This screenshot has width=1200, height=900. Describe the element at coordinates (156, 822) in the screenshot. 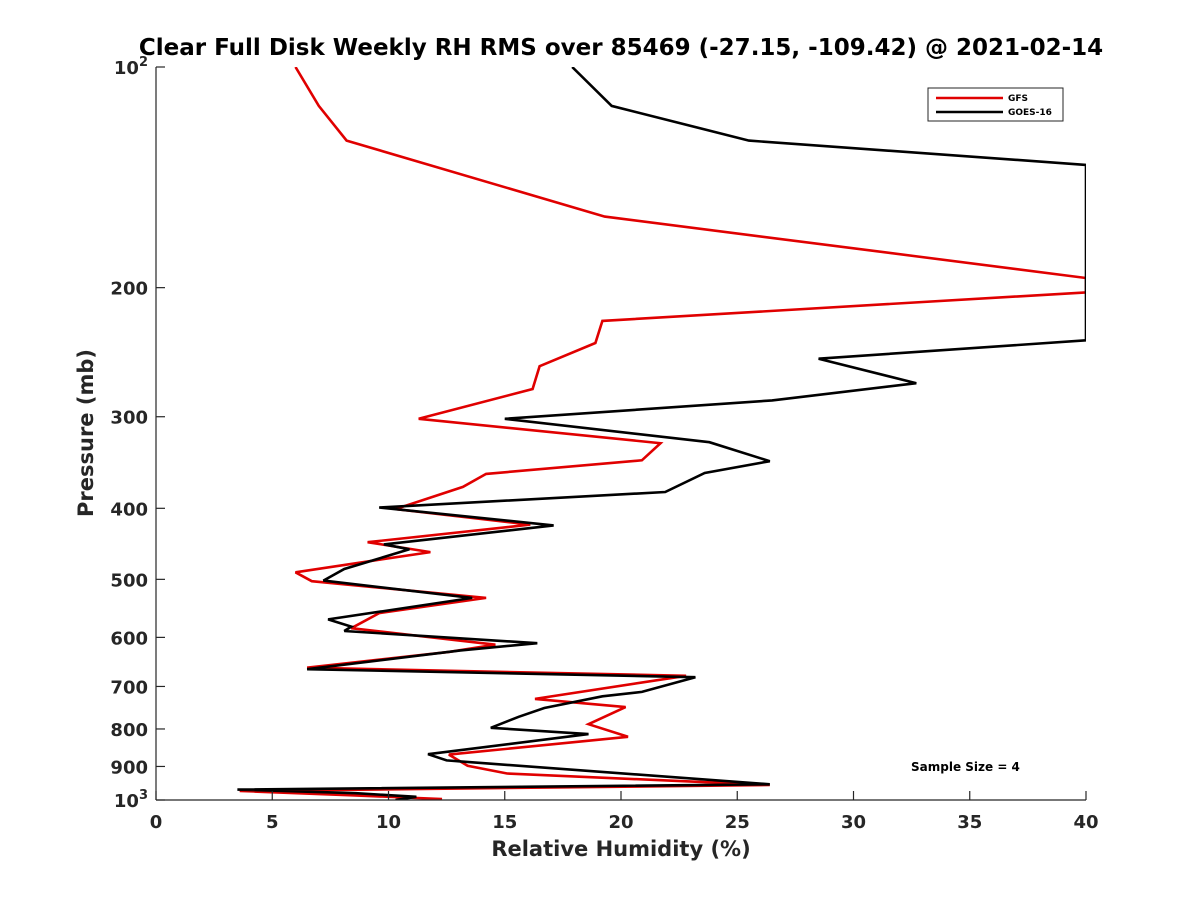

I see `x-tick-label: 0` at that location.